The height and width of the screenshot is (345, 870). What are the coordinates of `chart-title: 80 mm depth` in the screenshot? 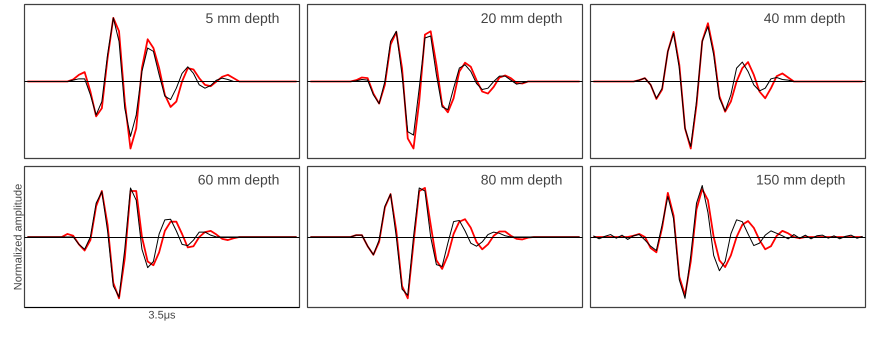 It's located at (521, 179).